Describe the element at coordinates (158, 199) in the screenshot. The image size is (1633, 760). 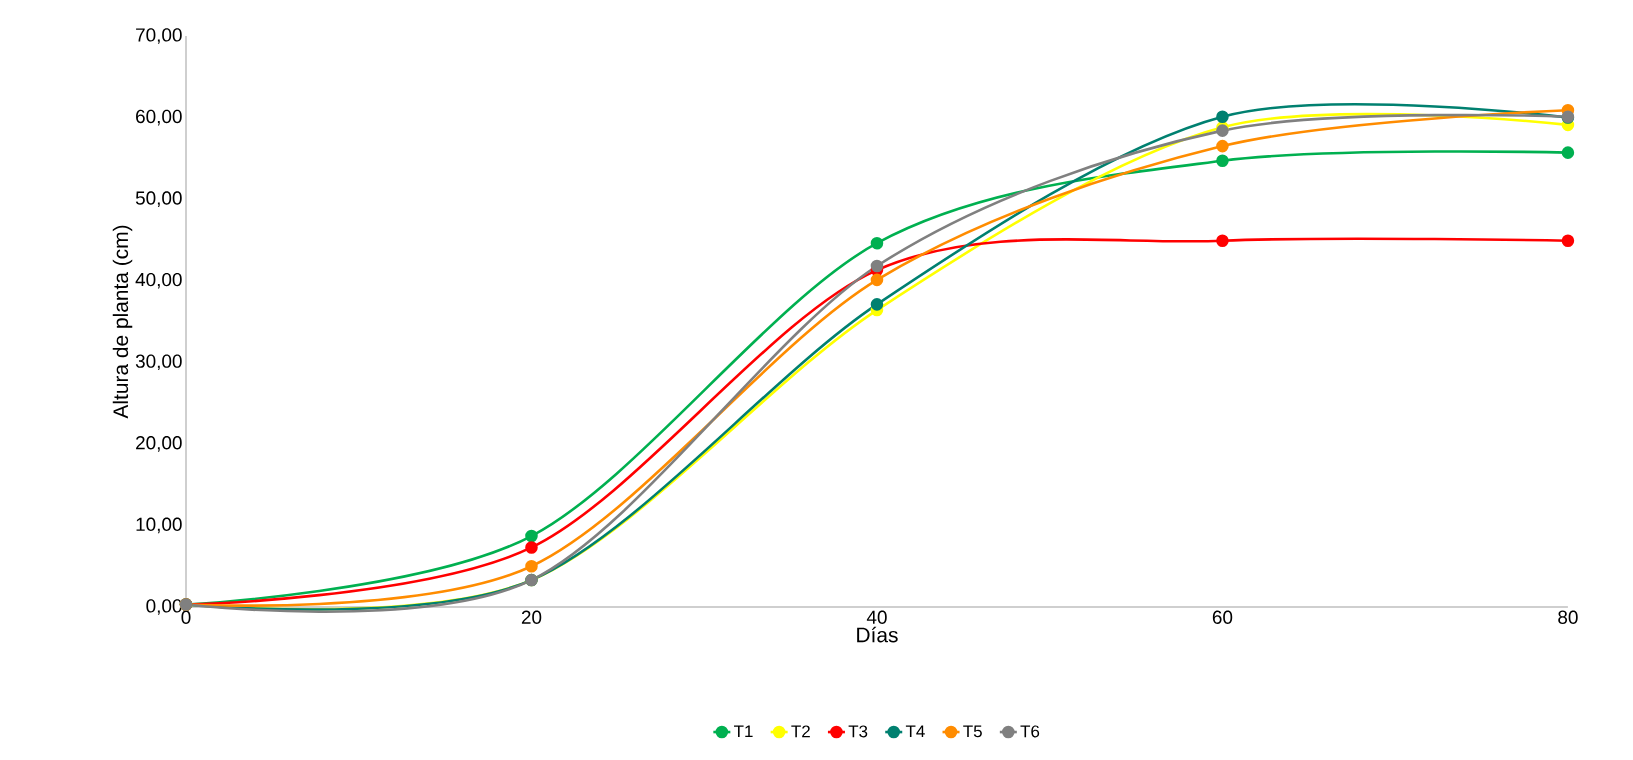
I see `y-tick-label: 50,00` at that location.